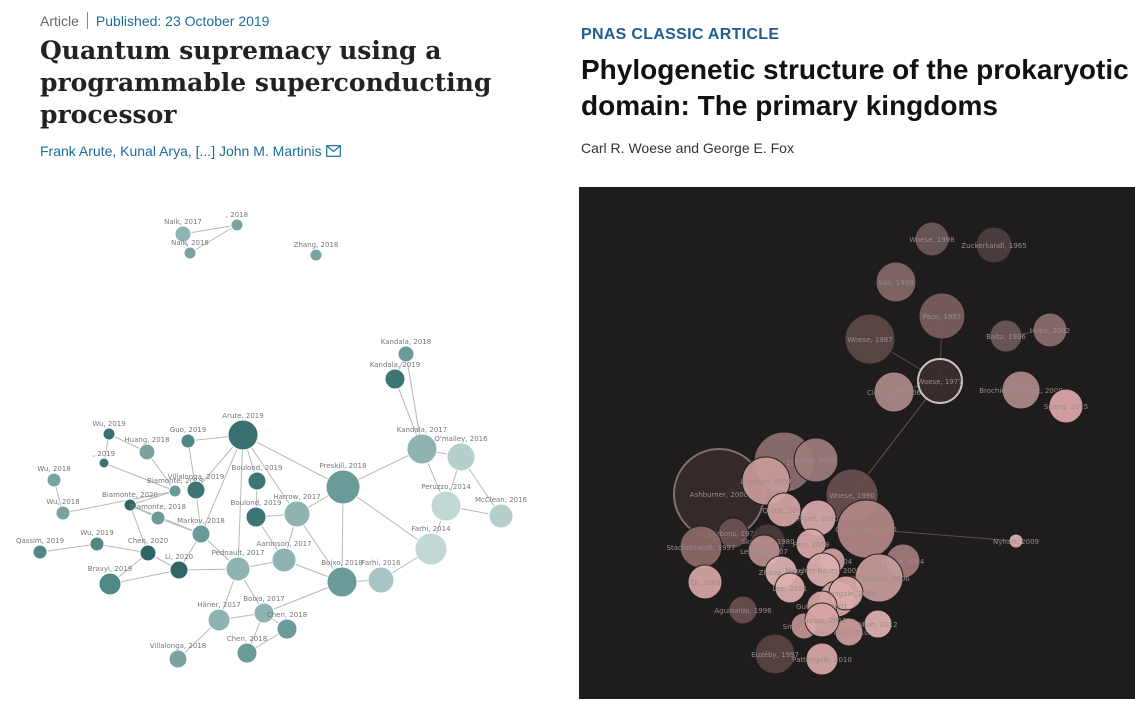 The height and width of the screenshot is (701, 1135). I want to click on network-node: Lee, 2001, so click(790, 588).